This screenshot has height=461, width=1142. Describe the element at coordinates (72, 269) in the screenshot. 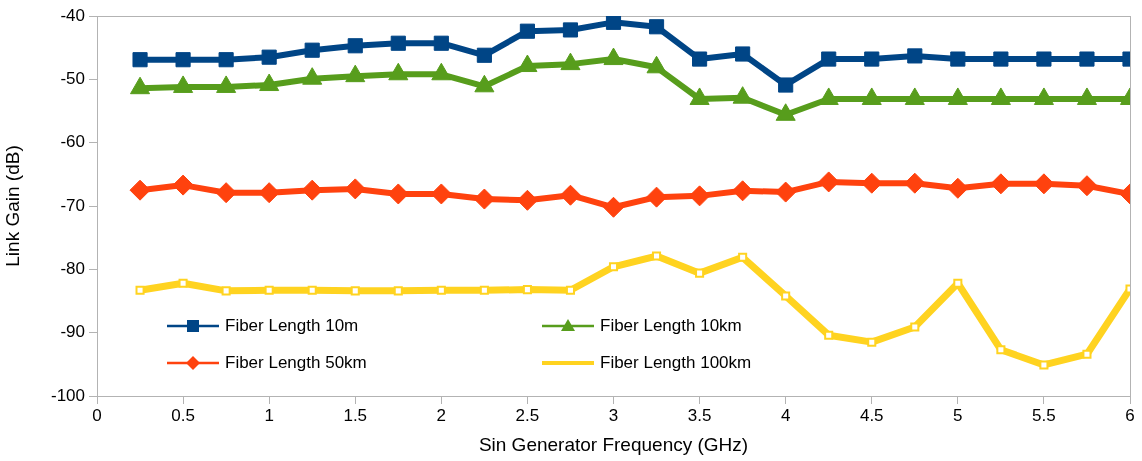

I see `y-tick-label: -80` at that location.